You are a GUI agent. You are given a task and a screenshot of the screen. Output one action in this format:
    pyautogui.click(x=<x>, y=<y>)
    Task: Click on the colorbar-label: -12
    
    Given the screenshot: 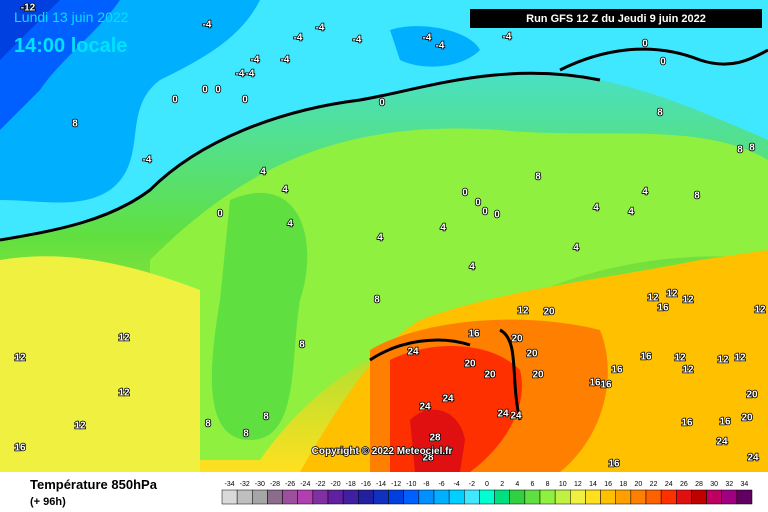 What is the action you would take?
    pyautogui.click(x=396, y=484)
    